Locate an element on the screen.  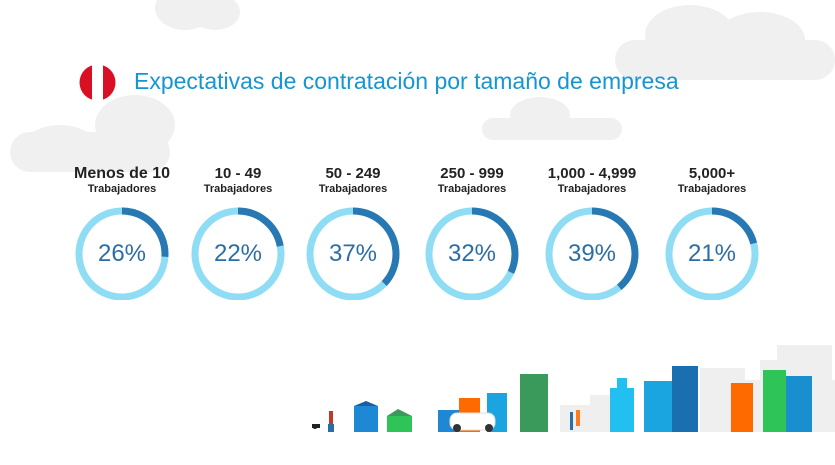
city-skyline-illustration is located at coordinates (573, 388).